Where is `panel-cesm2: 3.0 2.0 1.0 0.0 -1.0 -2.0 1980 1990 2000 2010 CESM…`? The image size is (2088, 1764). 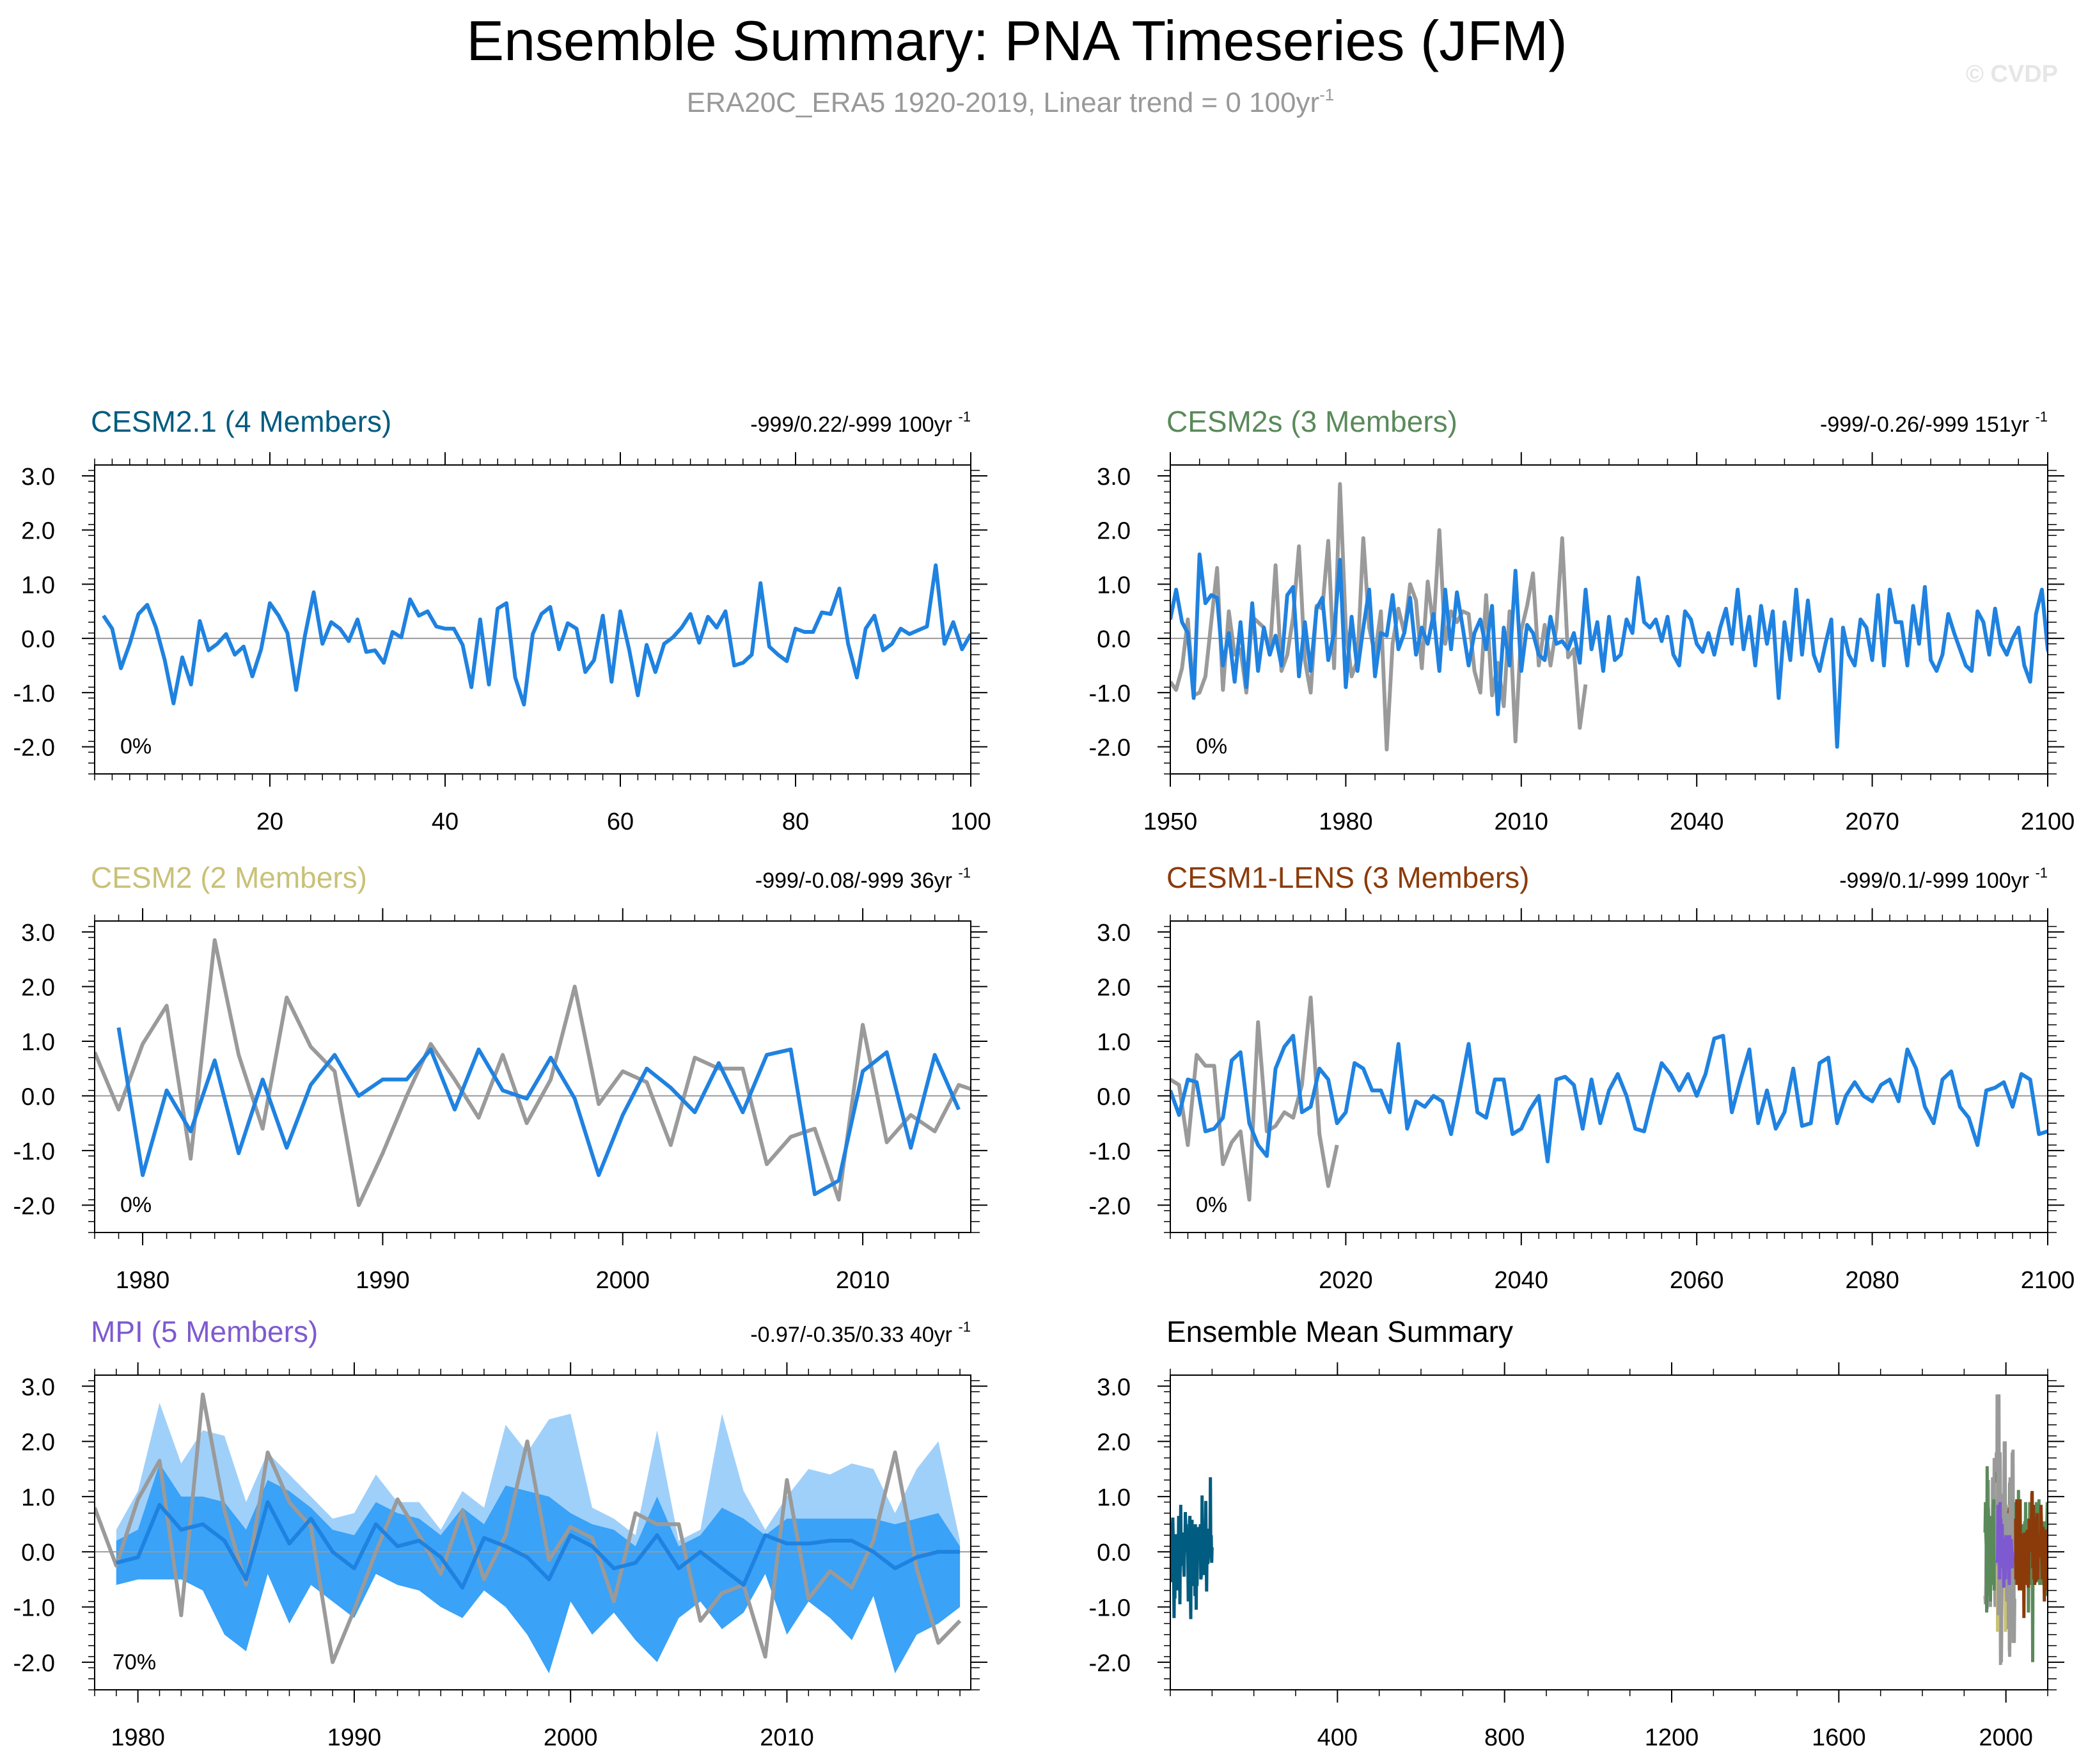
panel-cesm2: 3.0 2.0 1.0 0.0 -1.0 -2.0 1980 1990 2000 2010 CESM… is located at coordinates (500, 1077).